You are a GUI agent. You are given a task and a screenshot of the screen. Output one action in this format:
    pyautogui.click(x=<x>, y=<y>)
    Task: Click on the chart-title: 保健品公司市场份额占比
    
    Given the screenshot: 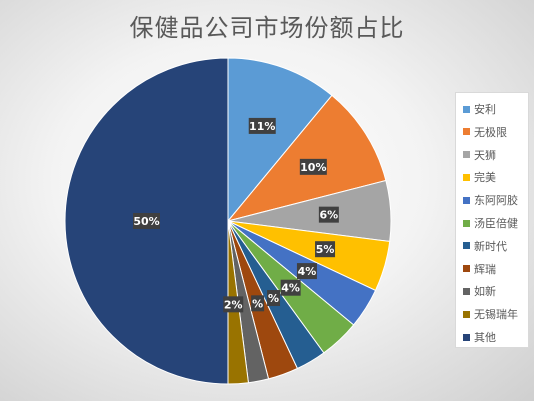 What is the action you would take?
    pyautogui.click(x=267, y=28)
    